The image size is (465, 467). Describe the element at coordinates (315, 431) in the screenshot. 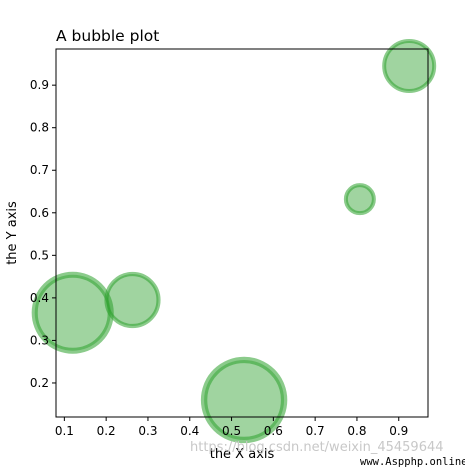

I see `x-tick-label-7: 0.7` at that location.